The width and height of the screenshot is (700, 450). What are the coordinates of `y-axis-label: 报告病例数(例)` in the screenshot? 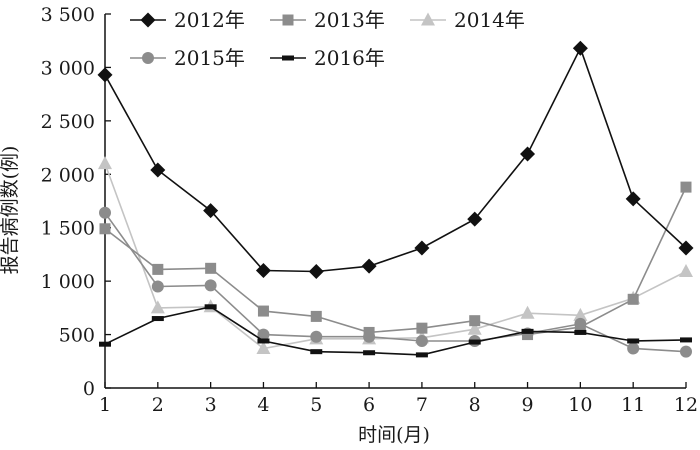 It's located at (10, 210).